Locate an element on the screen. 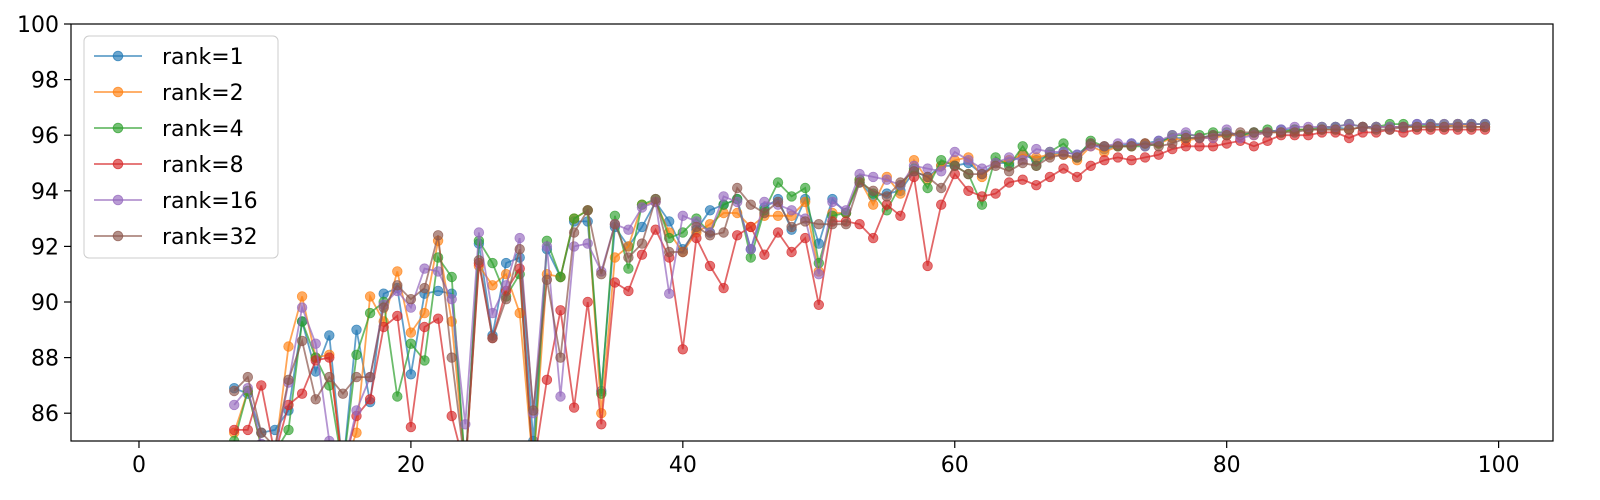 The height and width of the screenshot is (500, 1600). legend-item: rank=32 is located at coordinates (176, 237).